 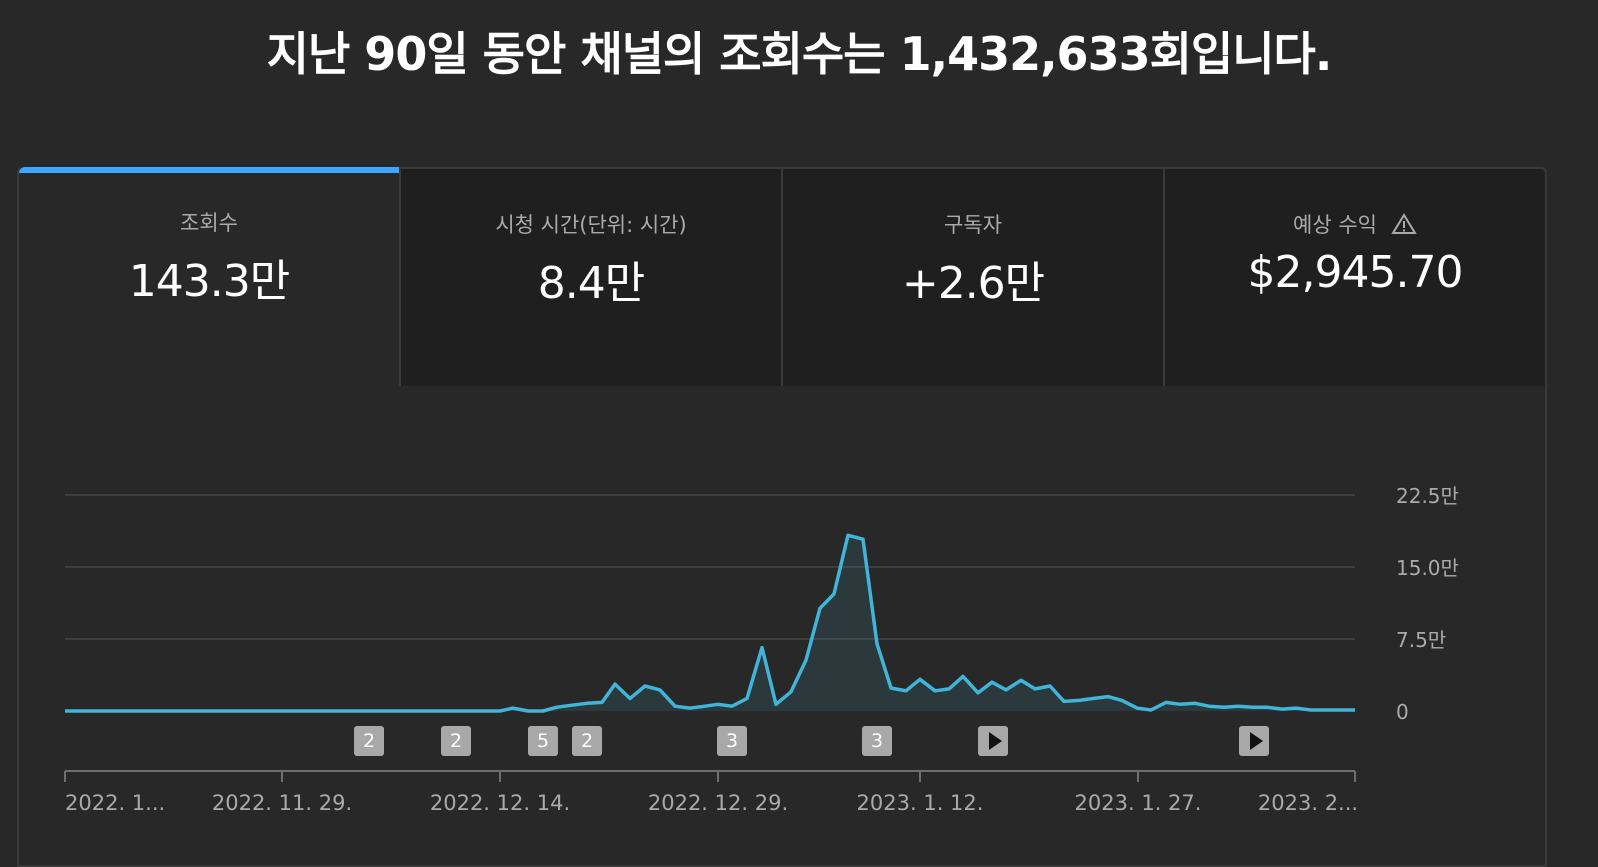 What do you see at coordinates (710, 567) in the screenshot?
I see `chart-gridlines` at bounding box center [710, 567].